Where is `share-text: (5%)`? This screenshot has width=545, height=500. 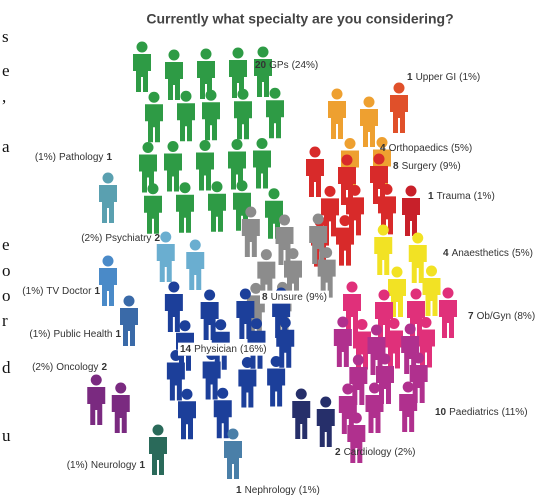
share-text: (5%) is located at coordinates (461, 148).